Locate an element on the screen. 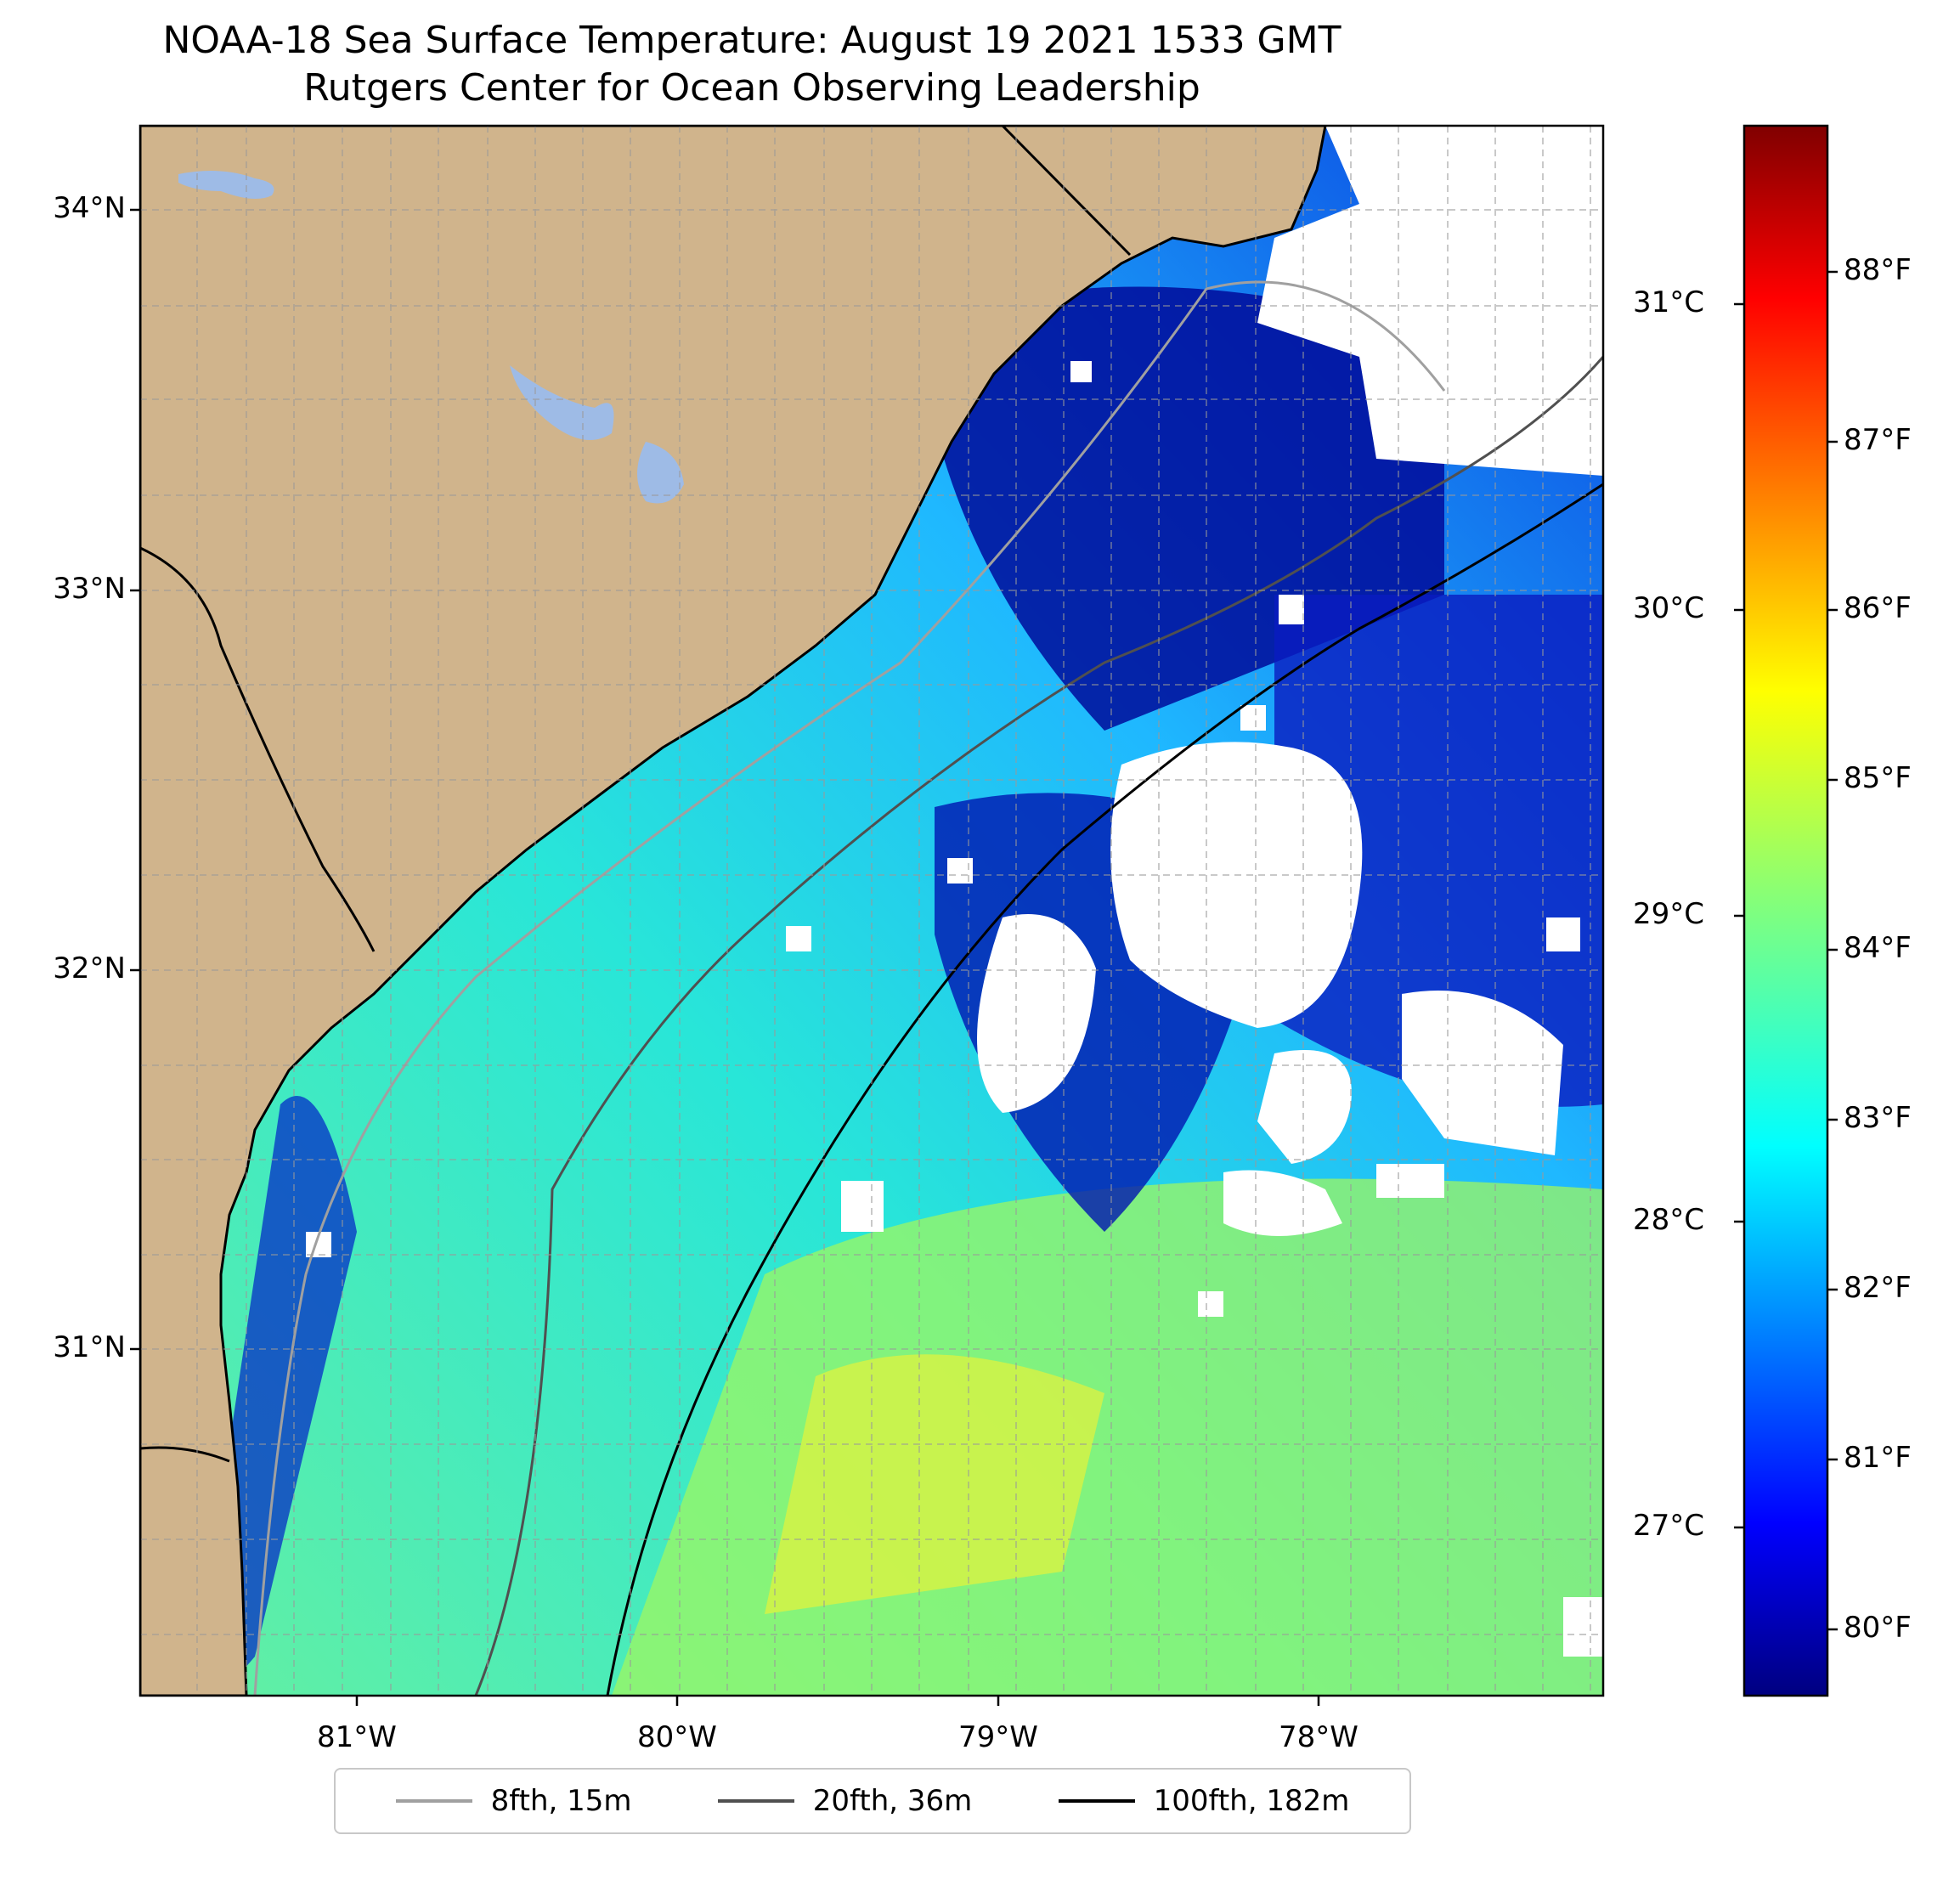  colorbar-tick-85f: 85°F is located at coordinates (1878, 778).